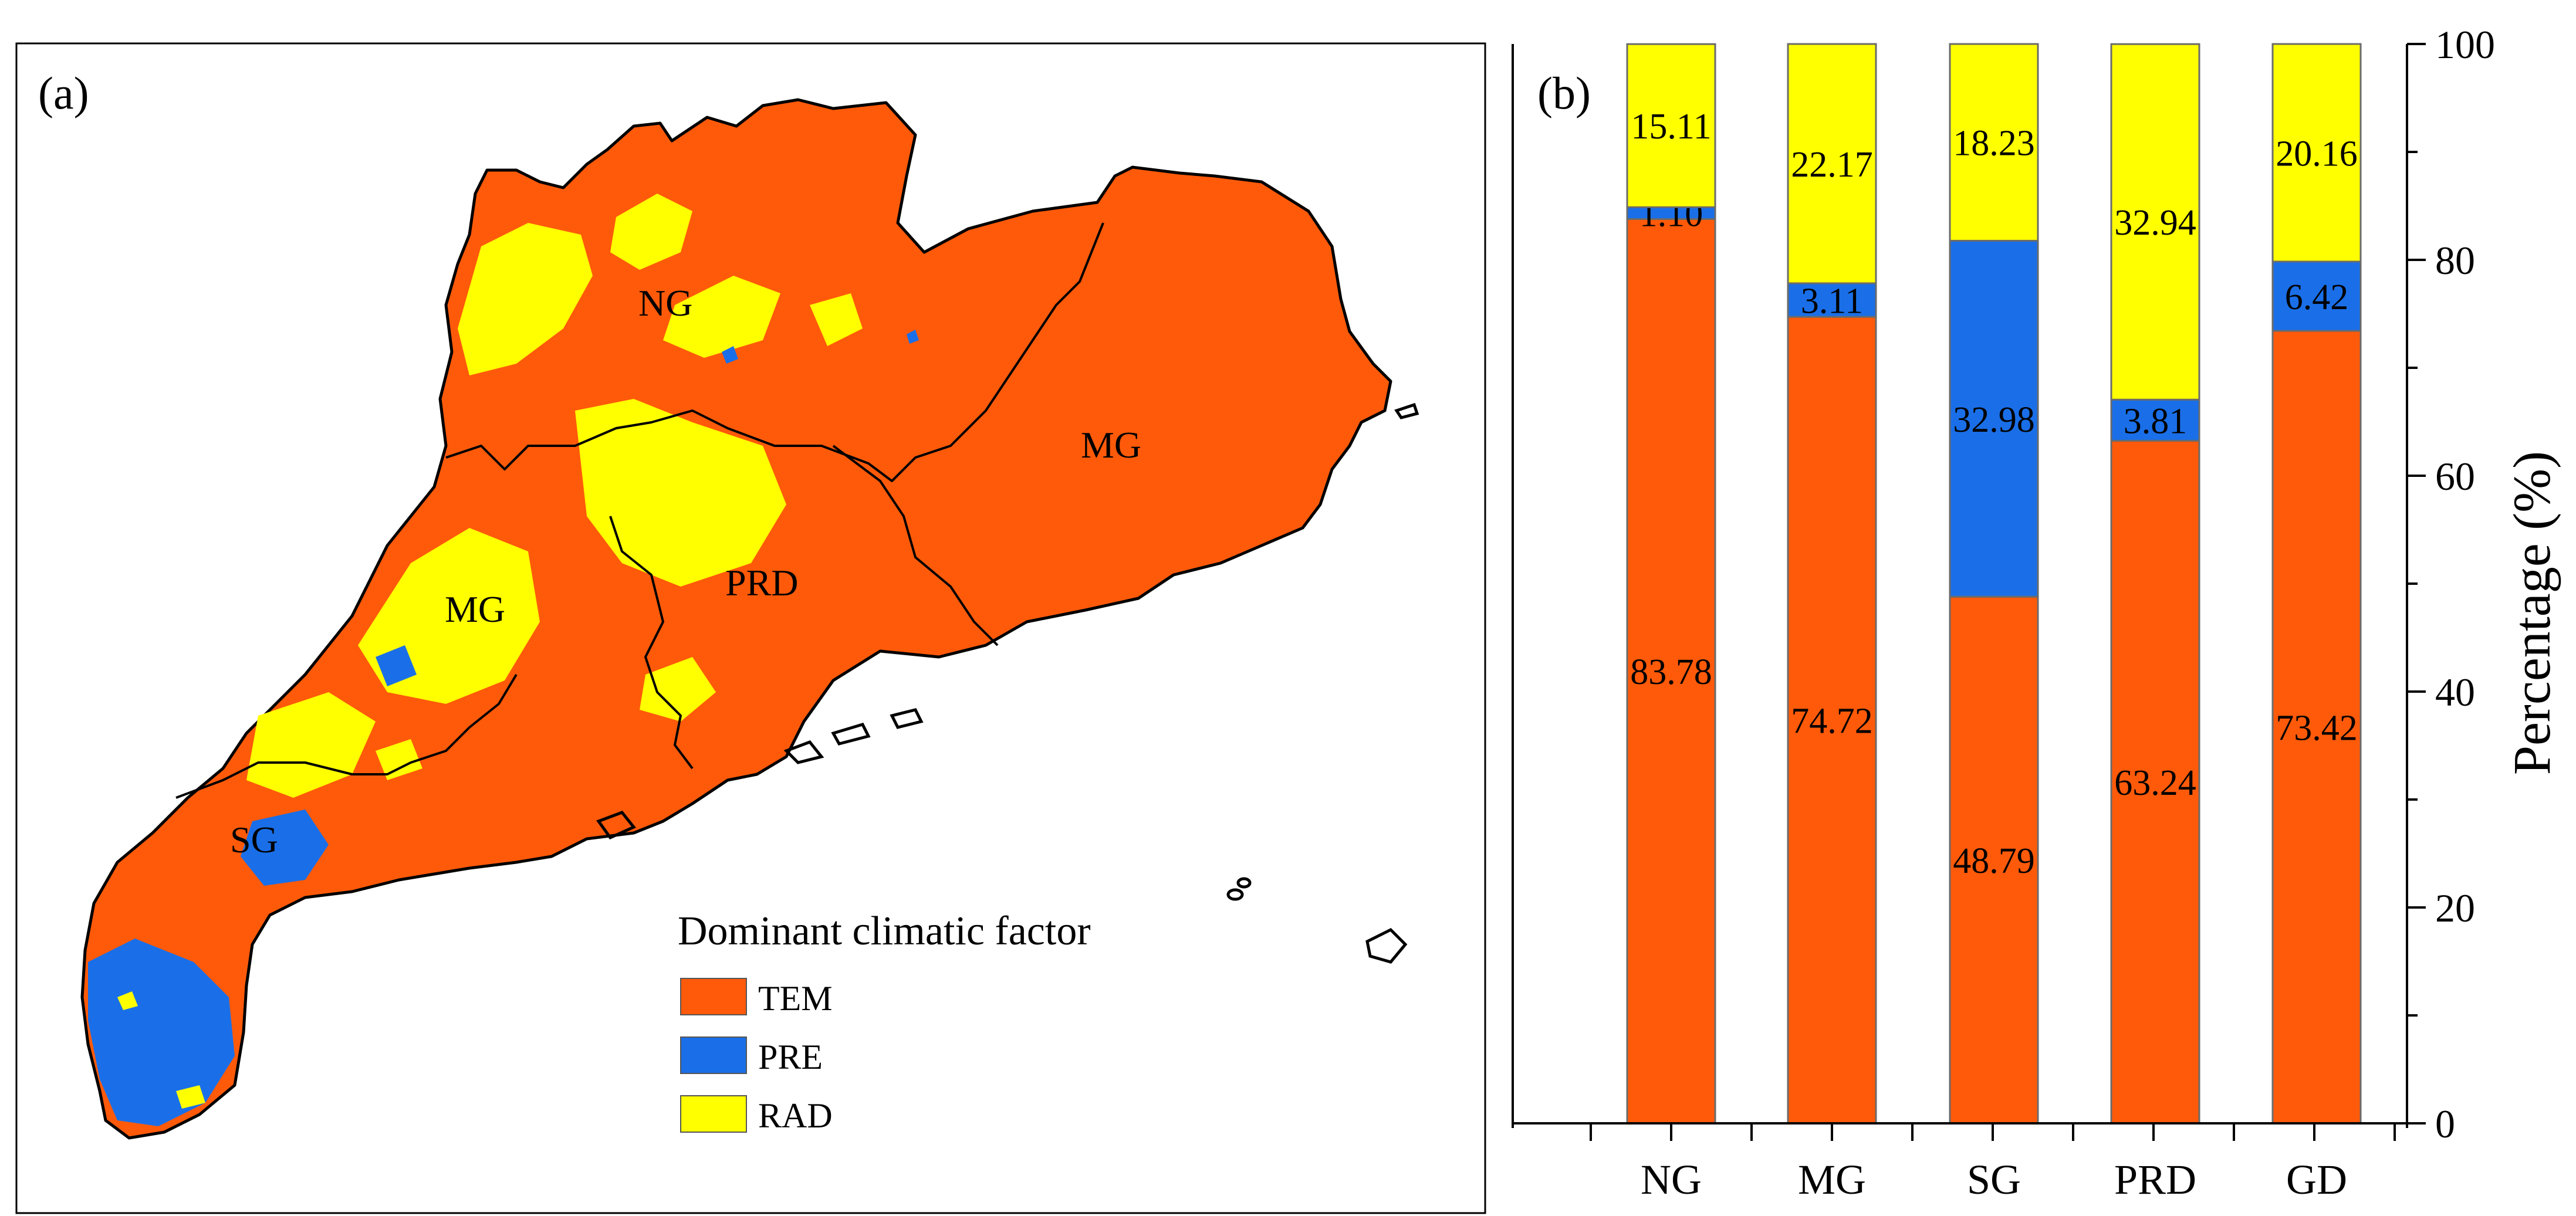 Image resolution: width=2576 pixels, height=1216 pixels. Describe the element at coordinates (795, 998) in the screenshot. I see `legend-label-tem: TEM` at that location.